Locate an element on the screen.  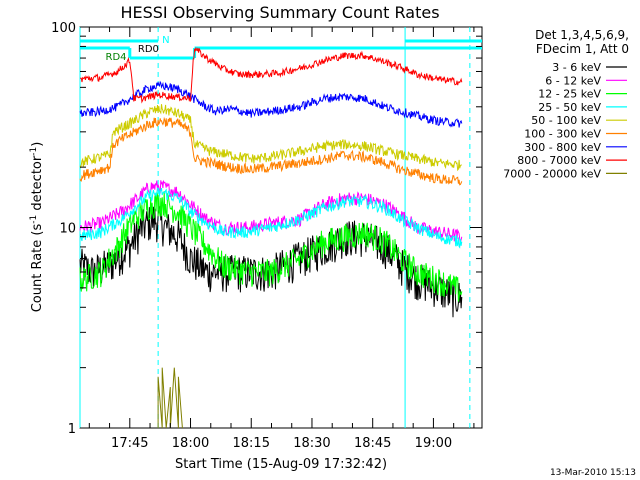
label-rd0: RD0 is located at coordinates (148, 49).